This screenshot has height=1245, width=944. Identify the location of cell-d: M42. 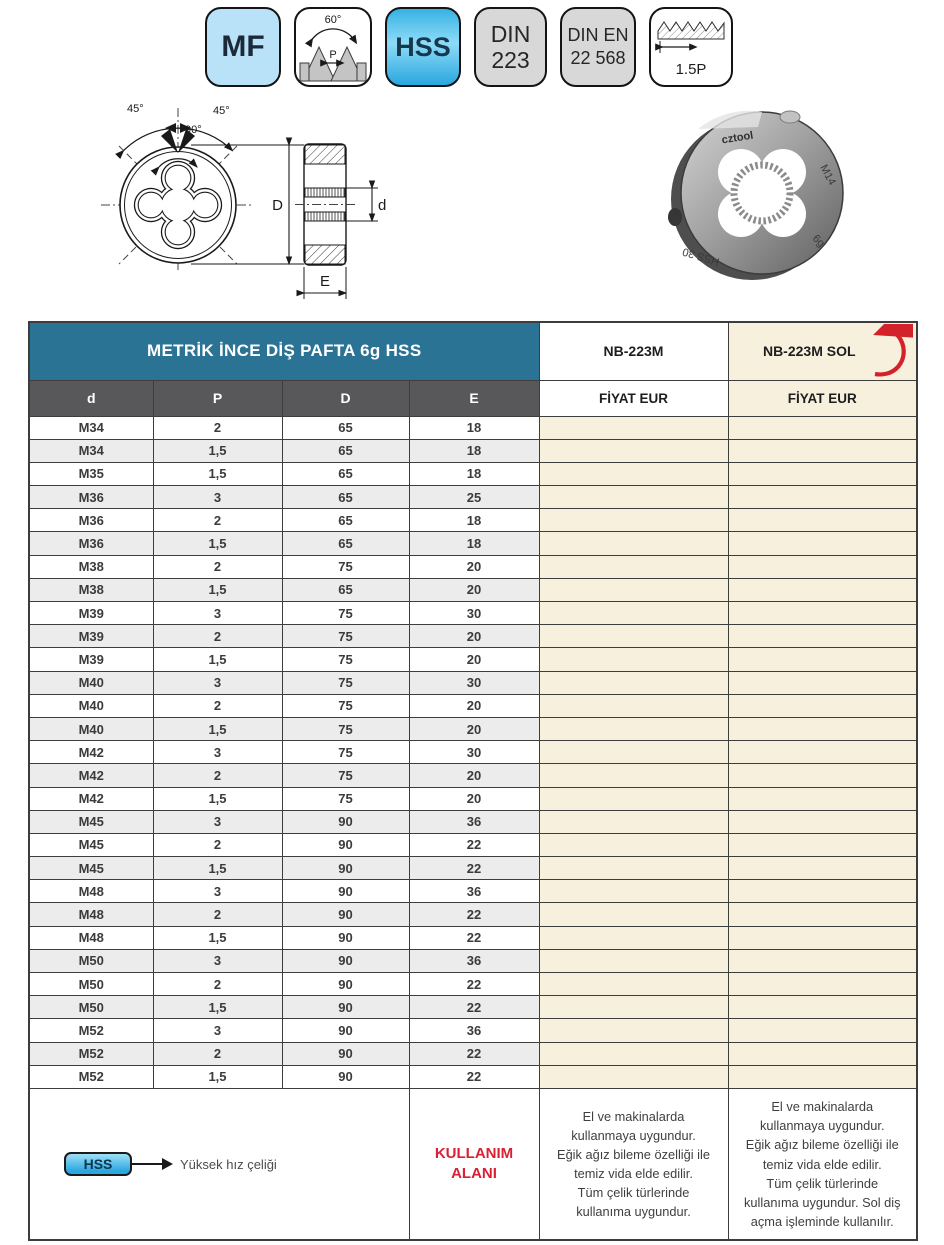
(91, 775).